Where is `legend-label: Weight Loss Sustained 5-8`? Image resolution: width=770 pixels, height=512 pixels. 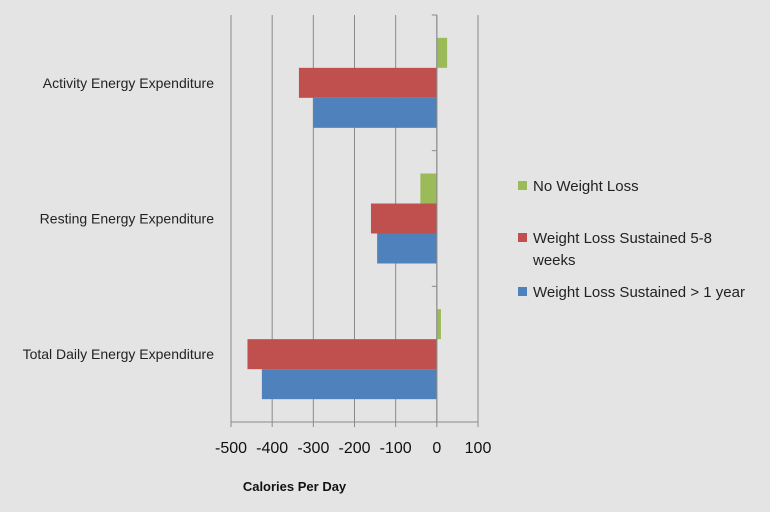 legend-label: Weight Loss Sustained 5-8 is located at coordinates (622, 238).